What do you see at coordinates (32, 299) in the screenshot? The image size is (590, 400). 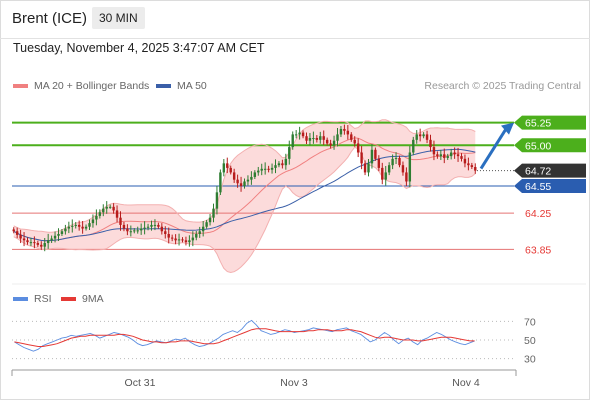 I see `legend-rsi: RSI` at bounding box center [32, 299].